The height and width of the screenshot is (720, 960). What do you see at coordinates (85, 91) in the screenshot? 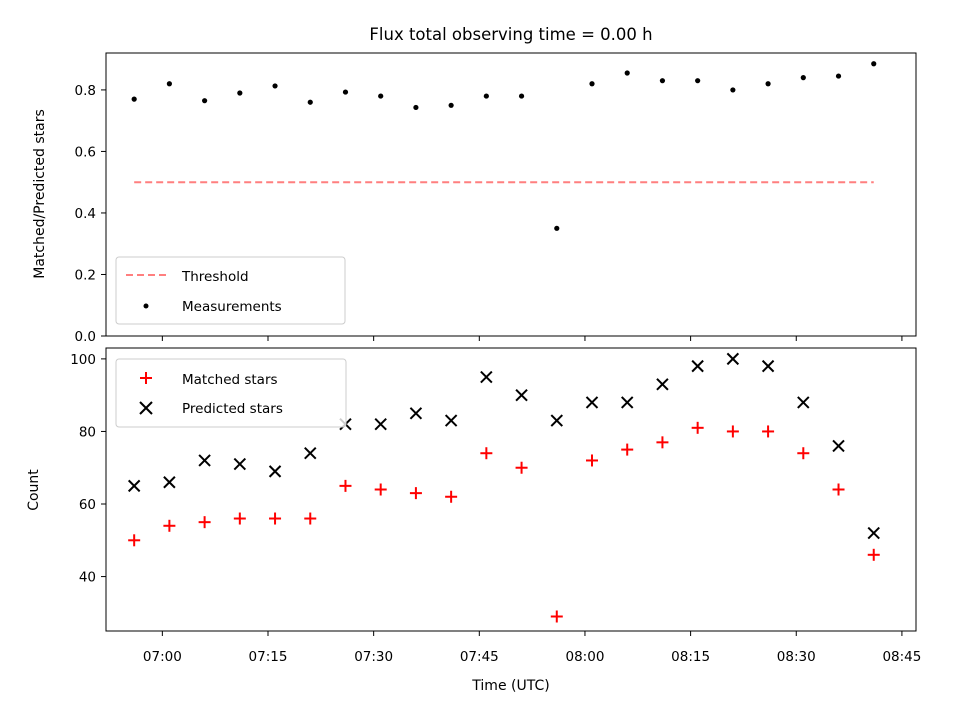
I see `top-y-tick-label: 0.8` at bounding box center [85, 91].